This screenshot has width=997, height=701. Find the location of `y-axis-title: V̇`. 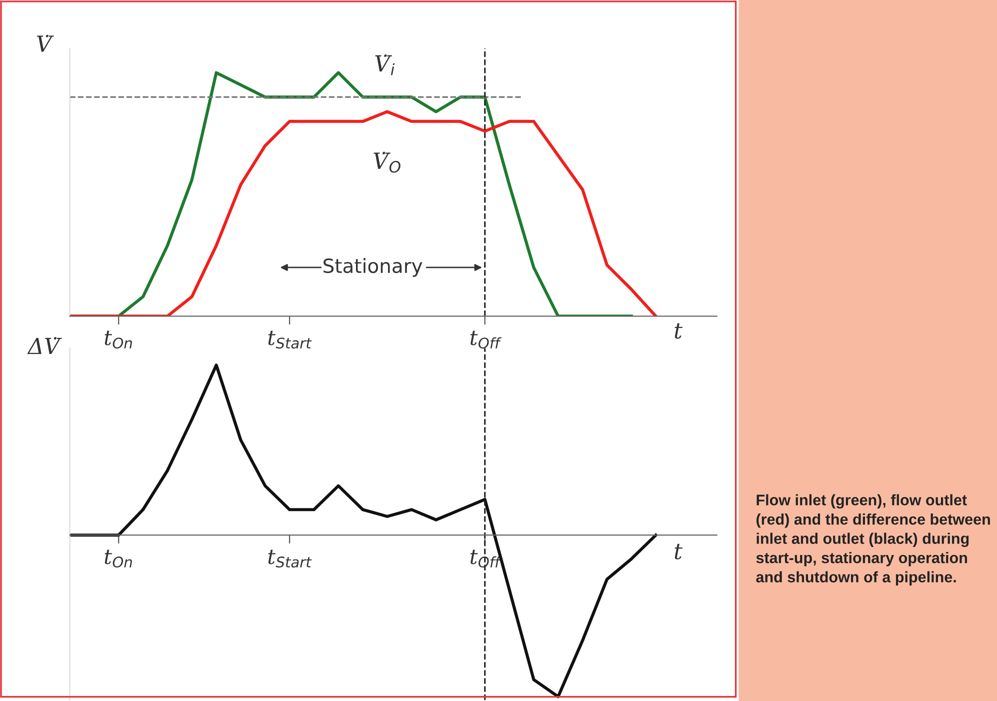

y-axis-title: V̇ is located at coordinates (45, 43).